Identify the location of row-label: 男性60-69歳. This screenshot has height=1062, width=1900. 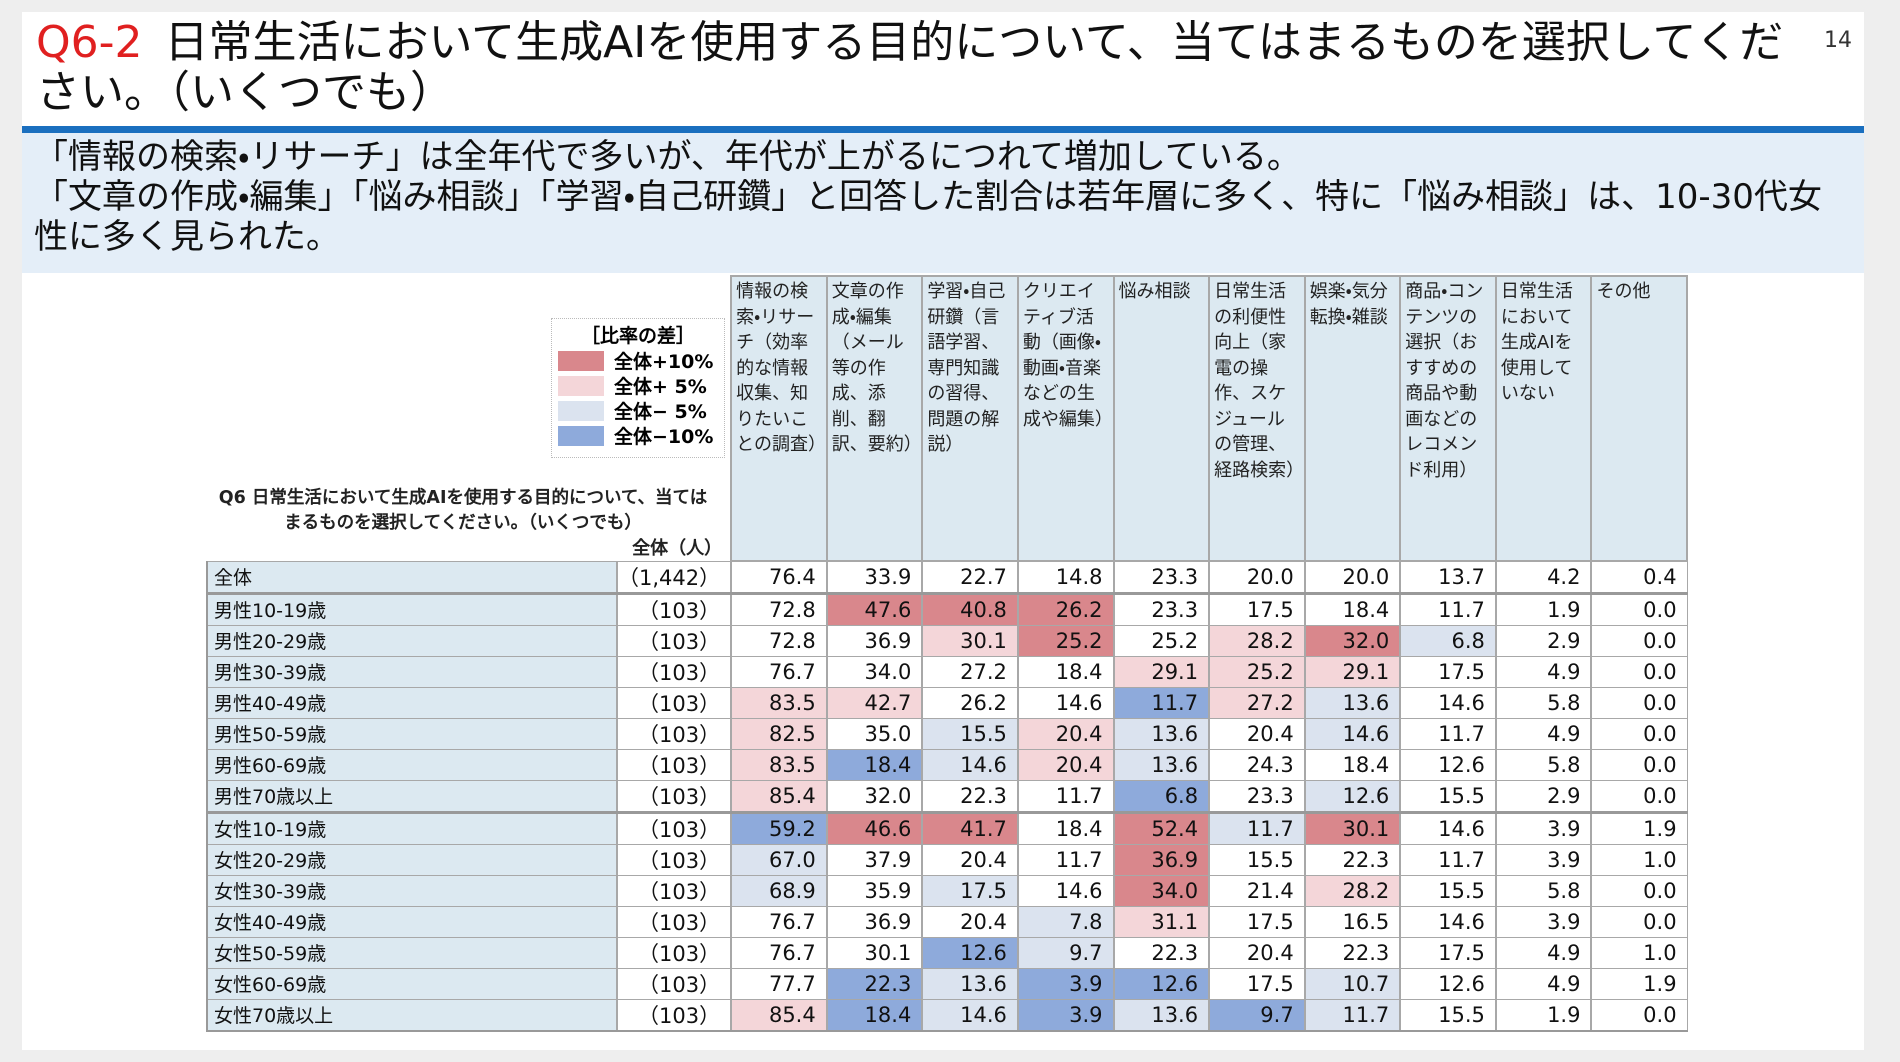
(412, 764).